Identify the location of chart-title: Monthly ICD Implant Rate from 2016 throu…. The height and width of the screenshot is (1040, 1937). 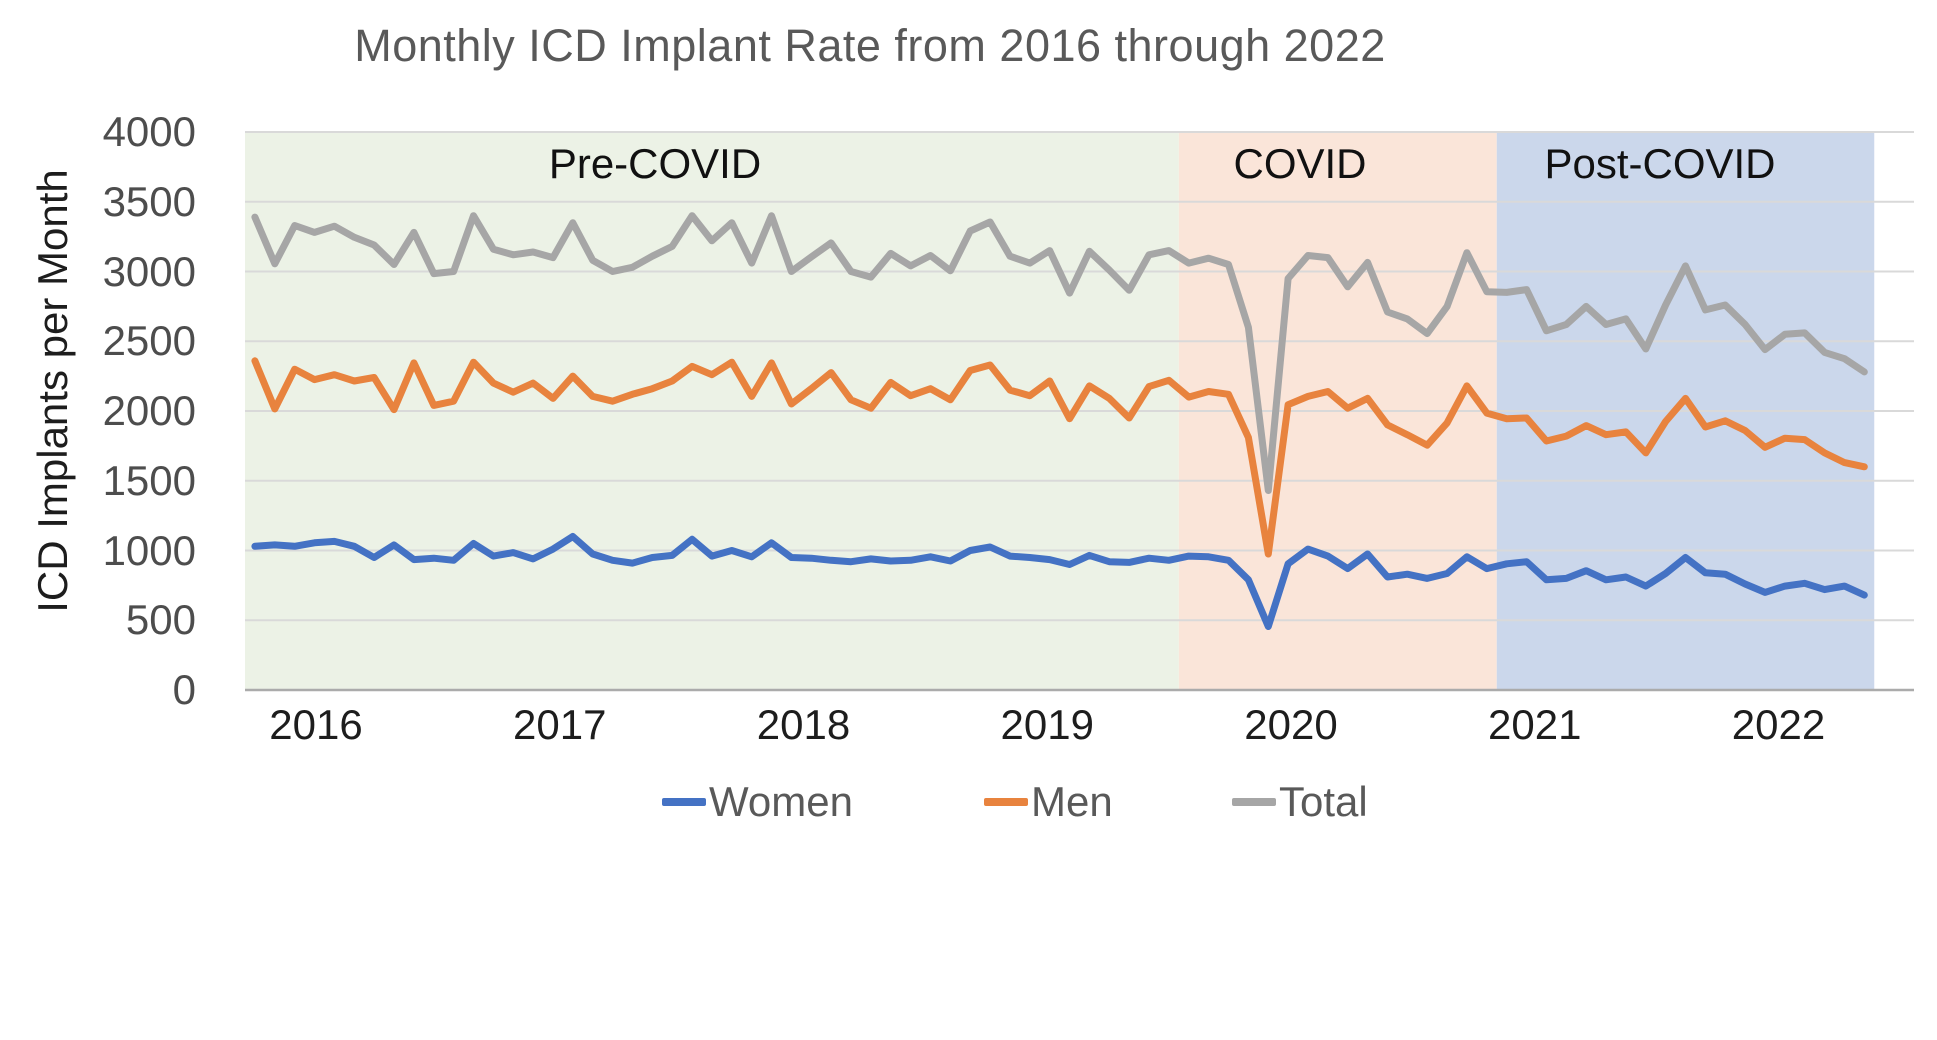
(870, 45).